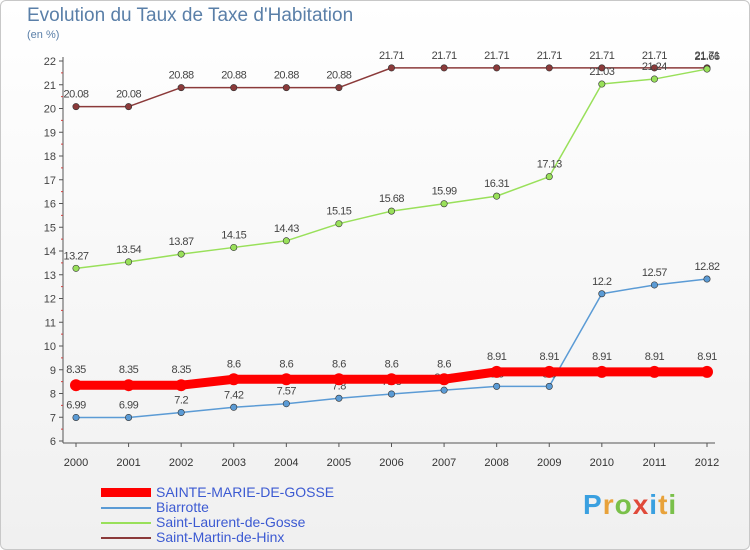  Describe the element at coordinates (339, 463) in the screenshot. I see `x-tick-label: 2005` at that location.